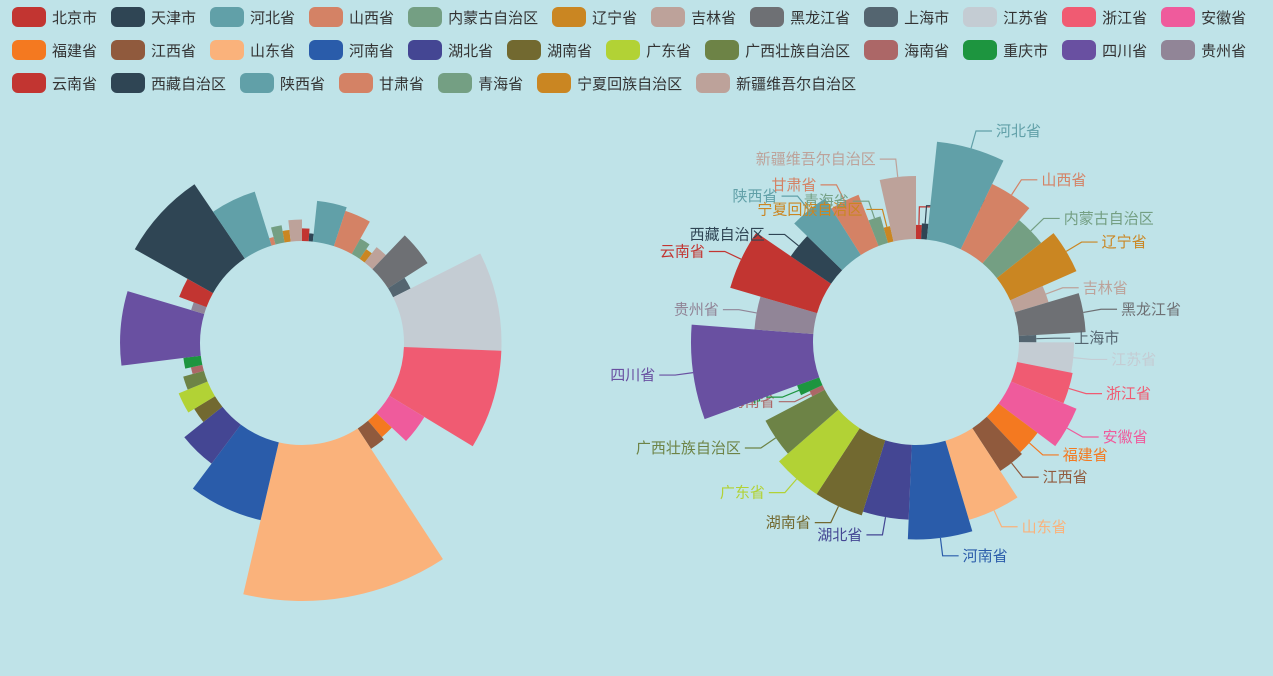 The width and height of the screenshot is (1273, 676). I want to click on legend-item: 天津市, so click(153, 17).